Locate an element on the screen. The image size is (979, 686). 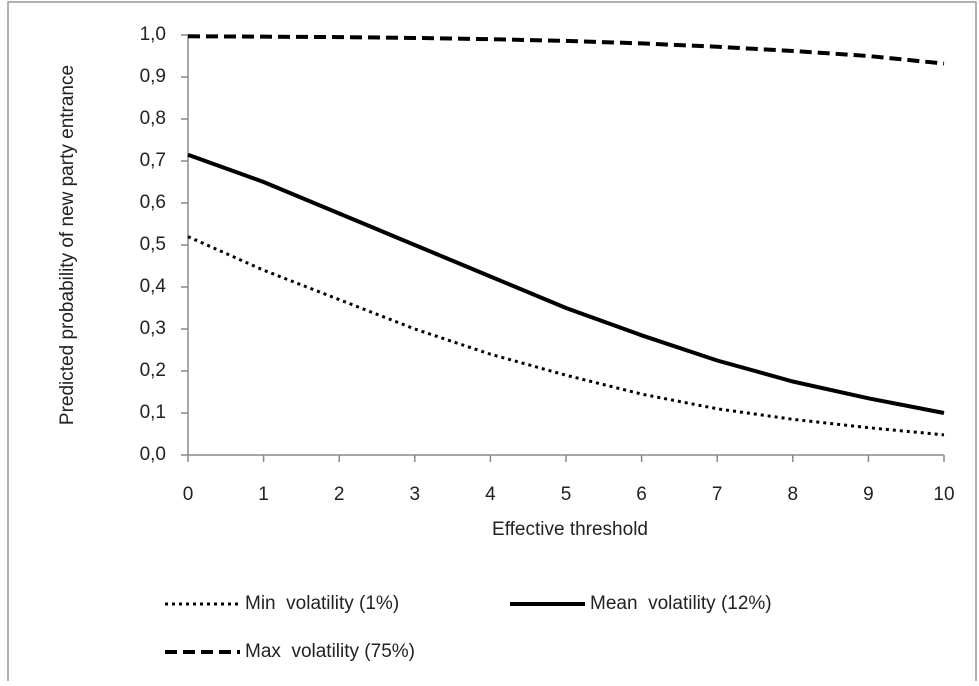
y-tick-label: 0,8 is located at coordinates (153, 118).